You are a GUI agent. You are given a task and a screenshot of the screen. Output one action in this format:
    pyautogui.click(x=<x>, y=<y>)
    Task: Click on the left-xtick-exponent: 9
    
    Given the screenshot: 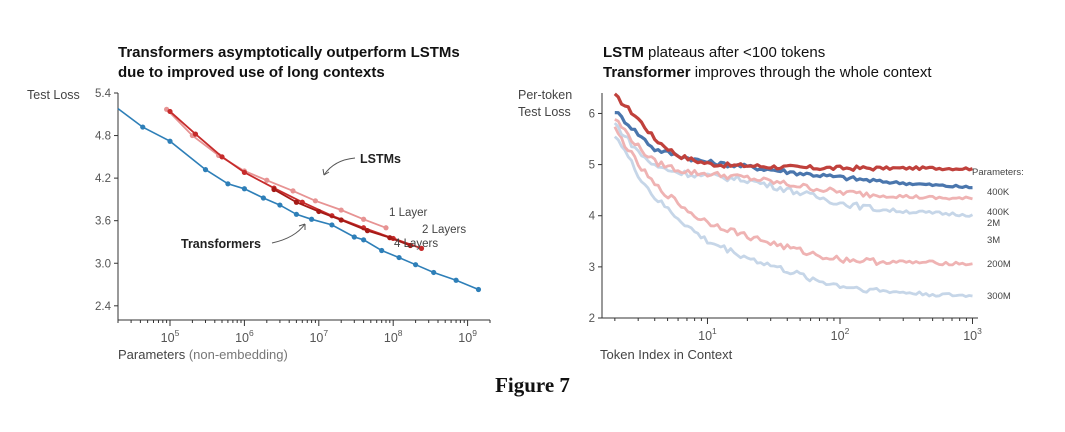 What is the action you would take?
    pyautogui.click(x=474, y=333)
    